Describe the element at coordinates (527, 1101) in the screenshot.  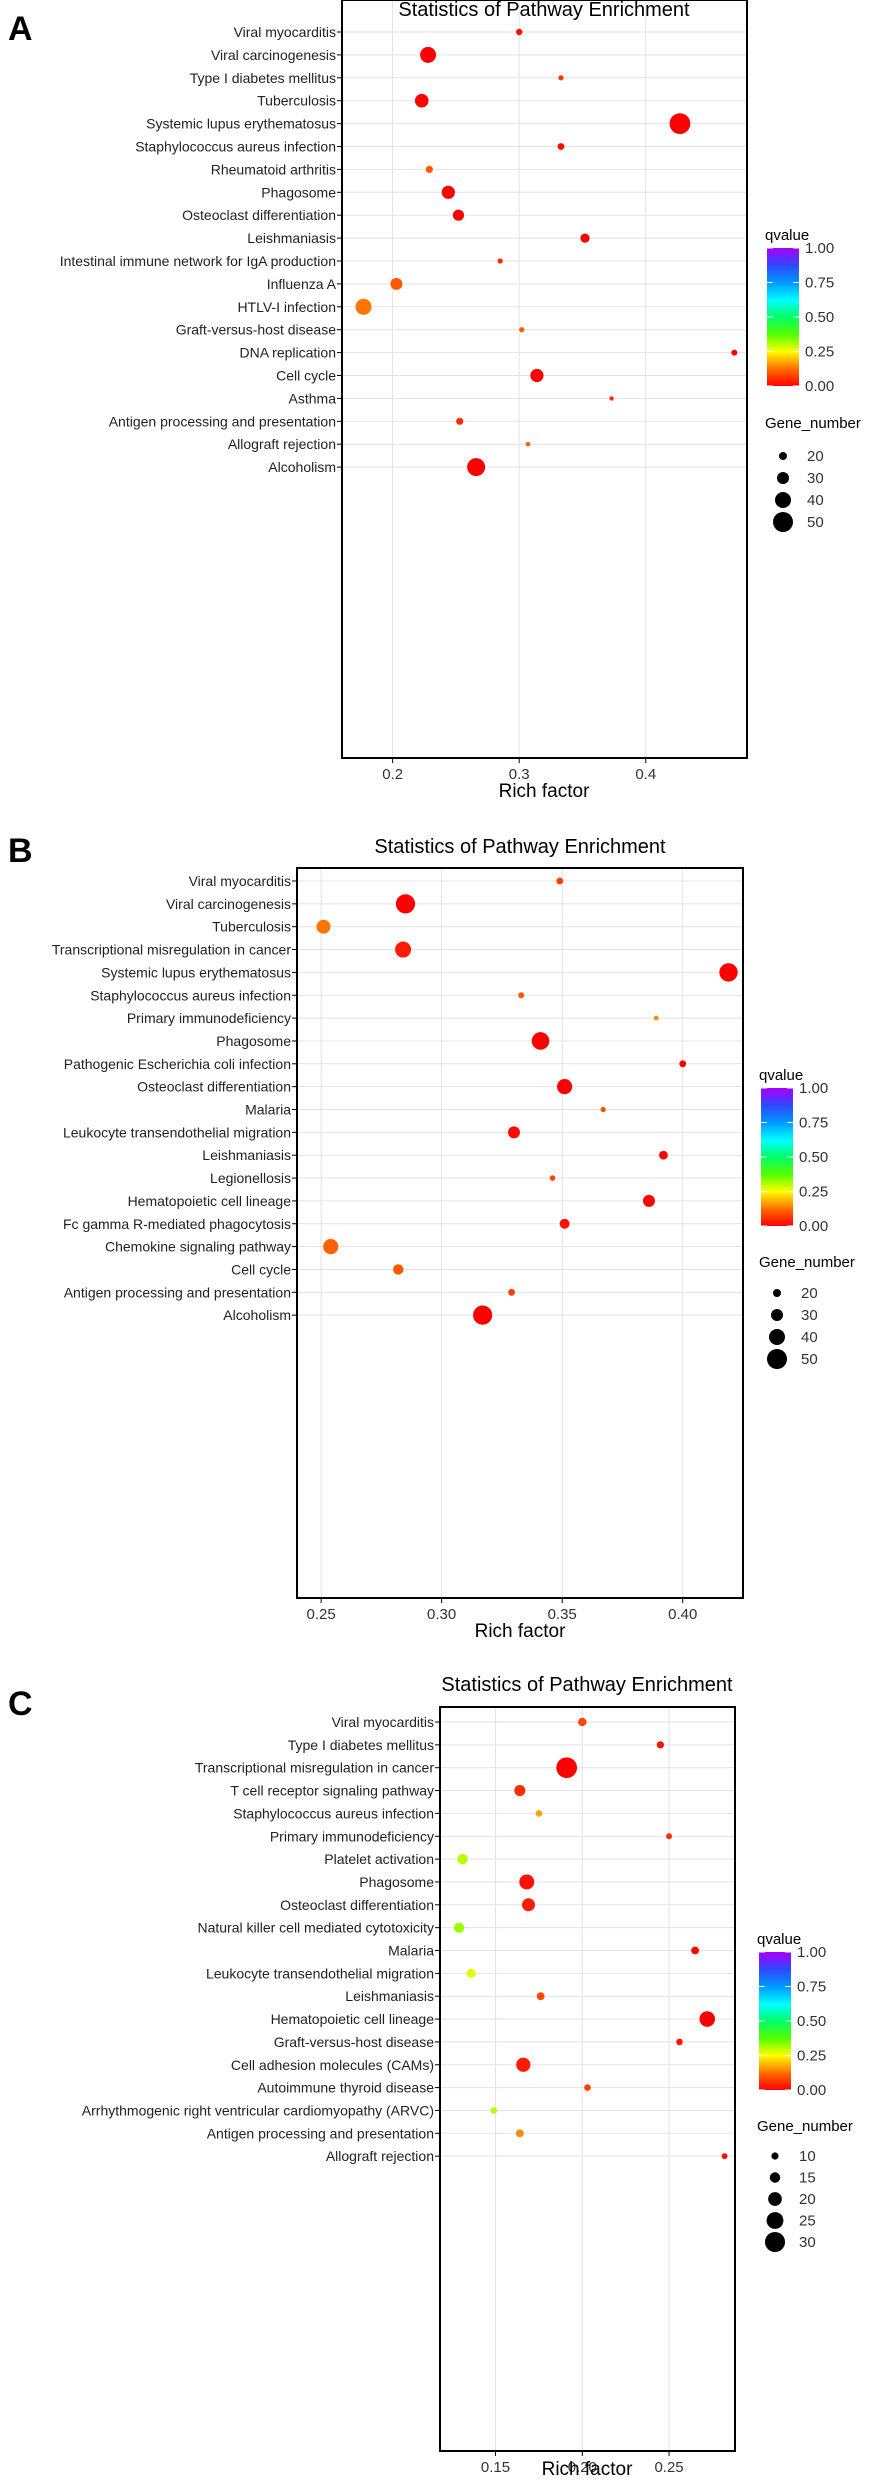
I see `panel-b-points` at that location.